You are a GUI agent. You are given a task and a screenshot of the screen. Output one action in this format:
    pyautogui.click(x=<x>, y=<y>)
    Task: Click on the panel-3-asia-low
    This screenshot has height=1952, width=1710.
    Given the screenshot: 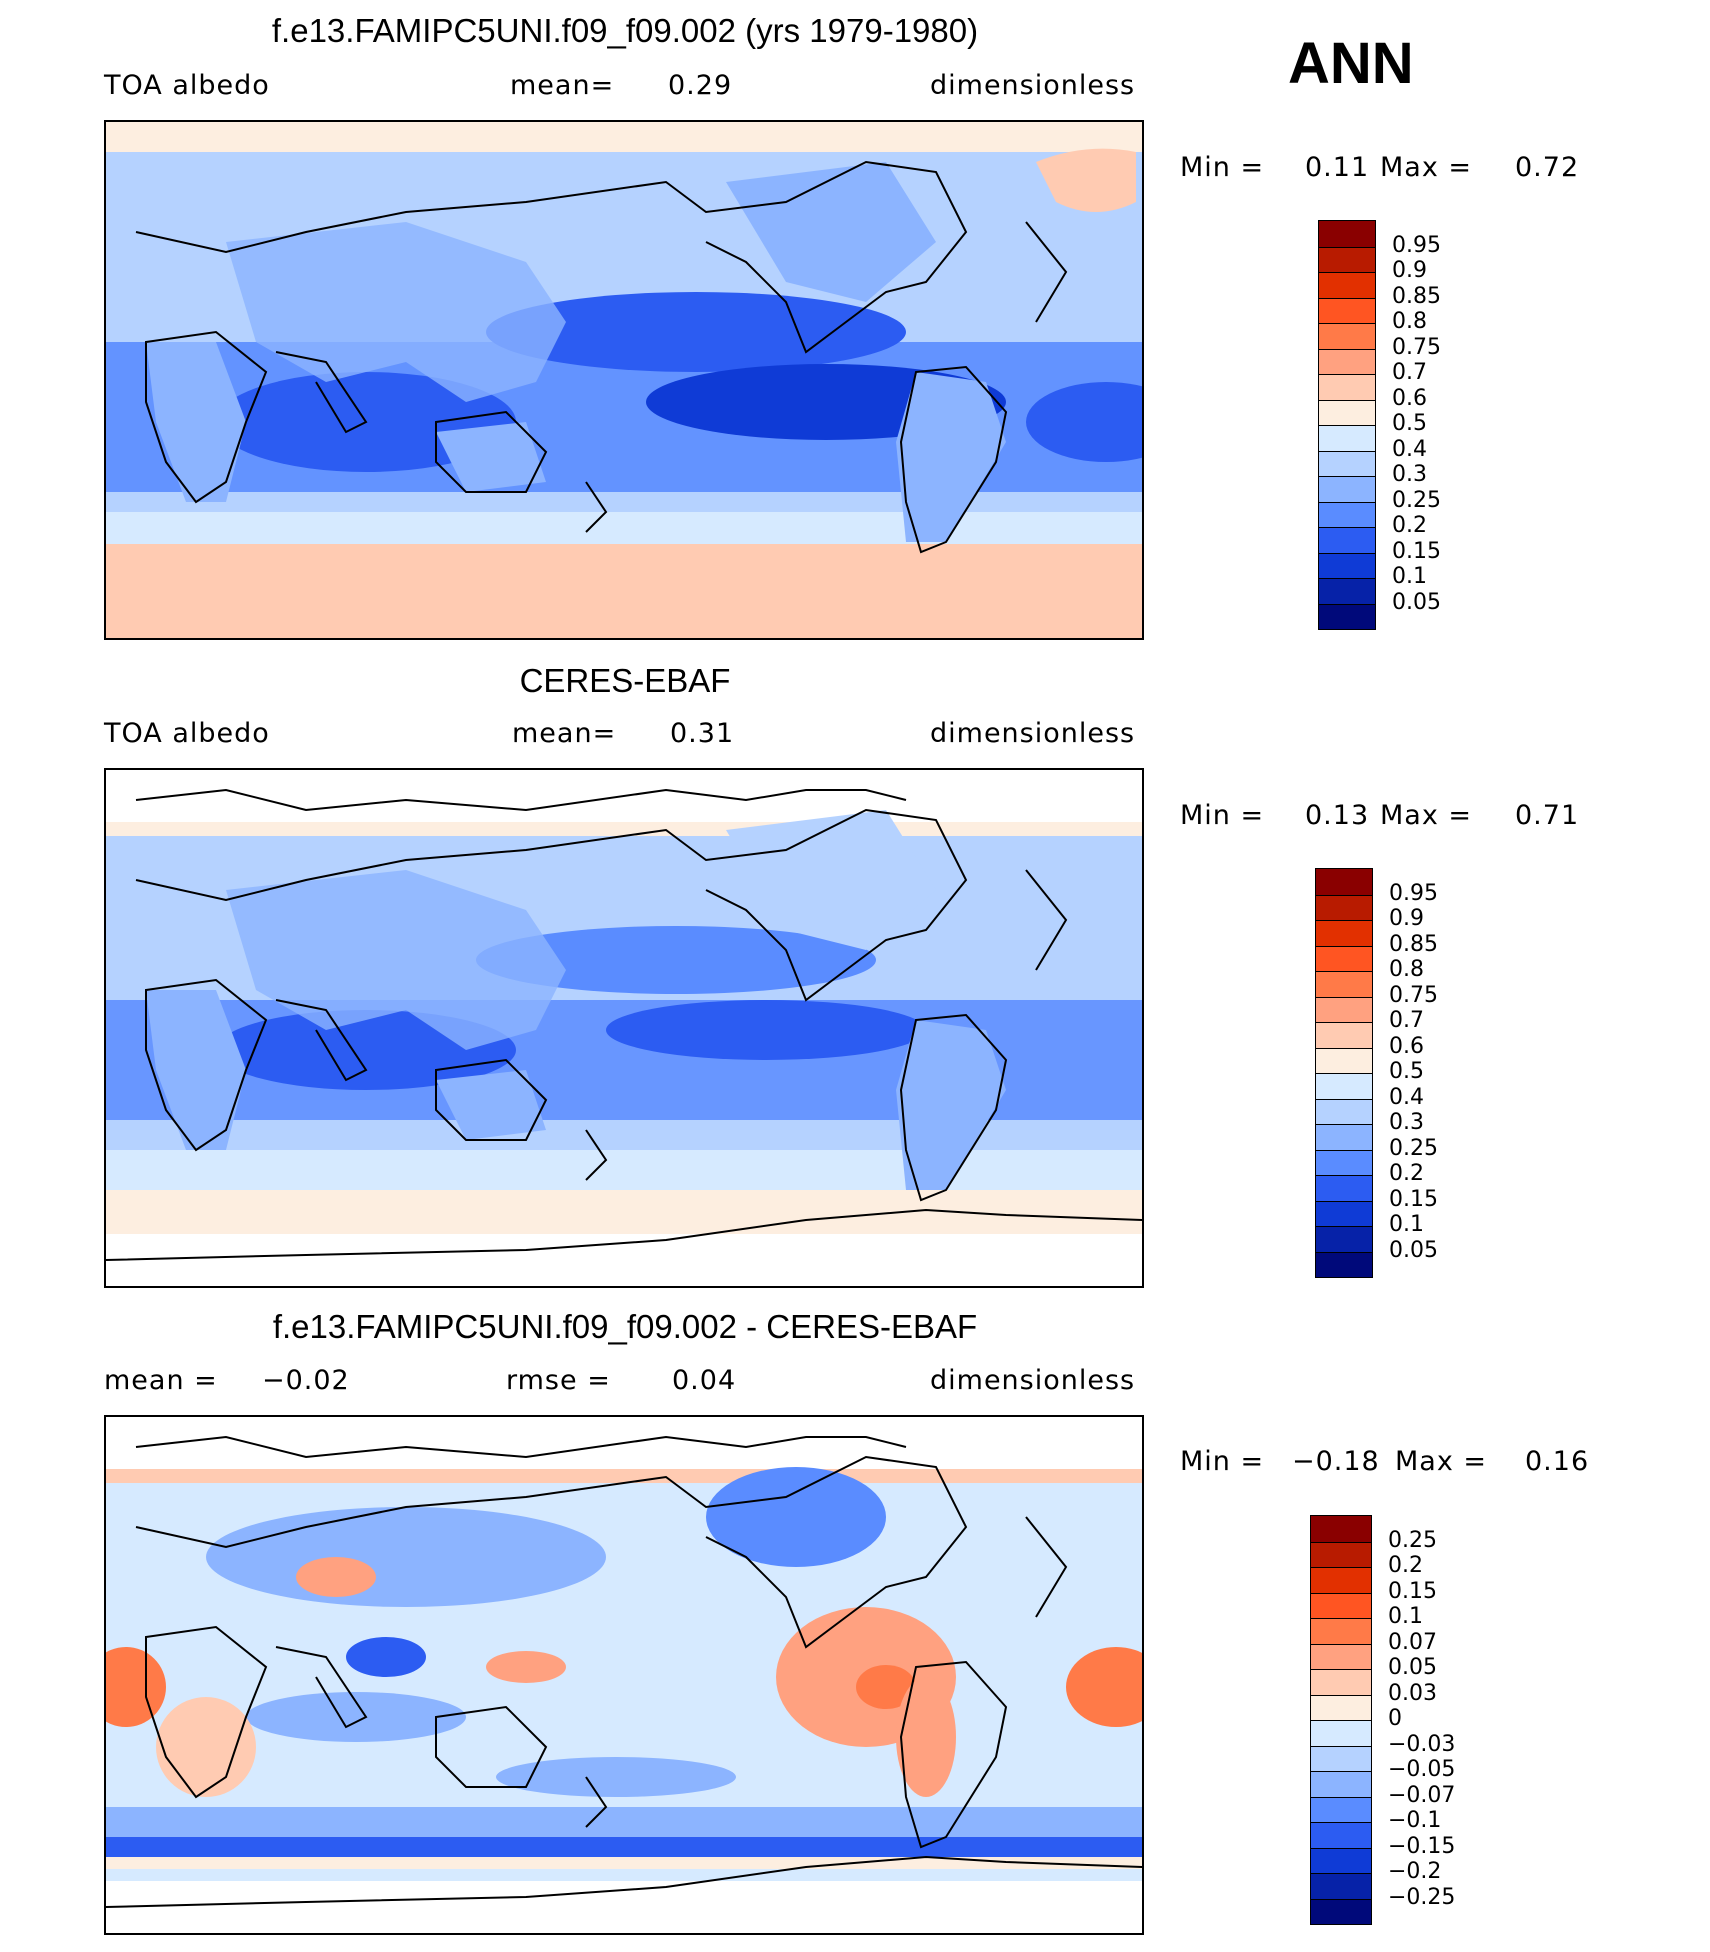 What is the action you would take?
    pyautogui.click(x=406, y=1557)
    